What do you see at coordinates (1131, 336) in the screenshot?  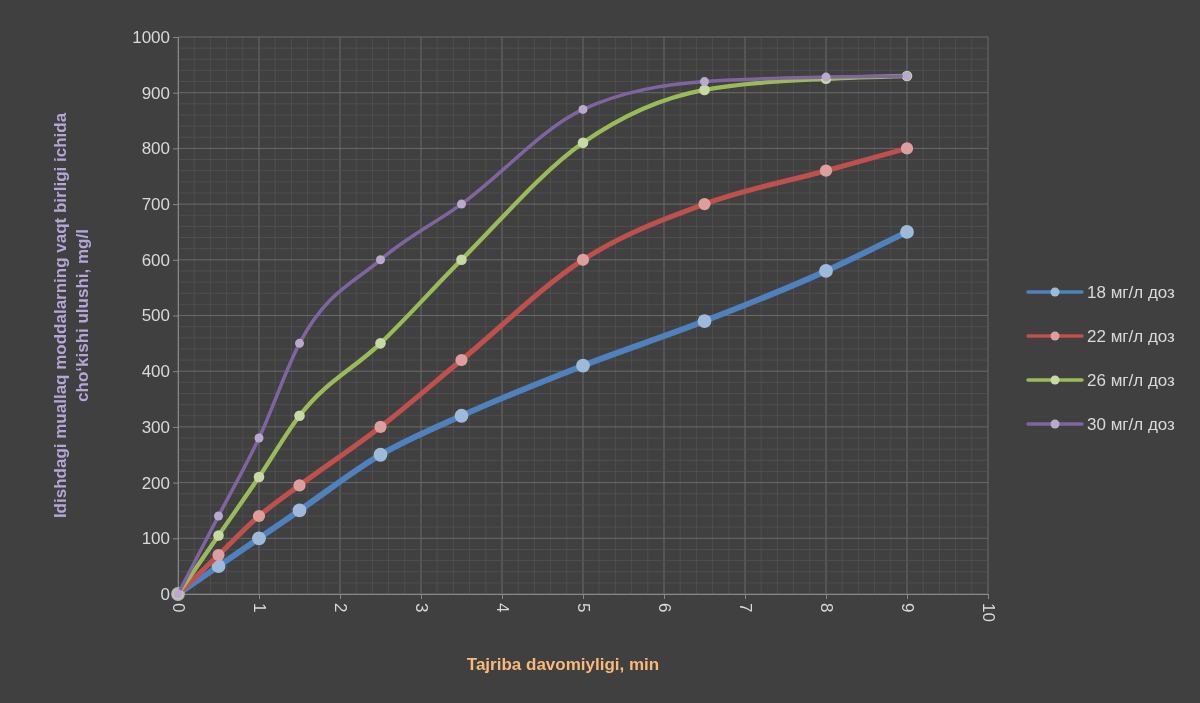 I see `legend-label: 22 мг/л доз` at bounding box center [1131, 336].